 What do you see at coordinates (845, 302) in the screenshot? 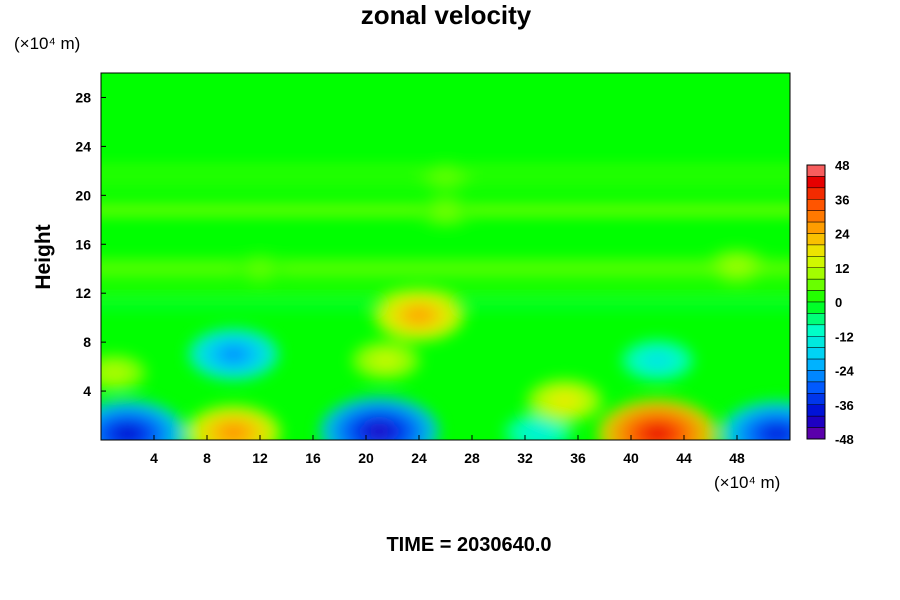
I see `colorbar-ticks: 48 36 24 12 0 -12 -24 -36 -48` at bounding box center [845, 302].